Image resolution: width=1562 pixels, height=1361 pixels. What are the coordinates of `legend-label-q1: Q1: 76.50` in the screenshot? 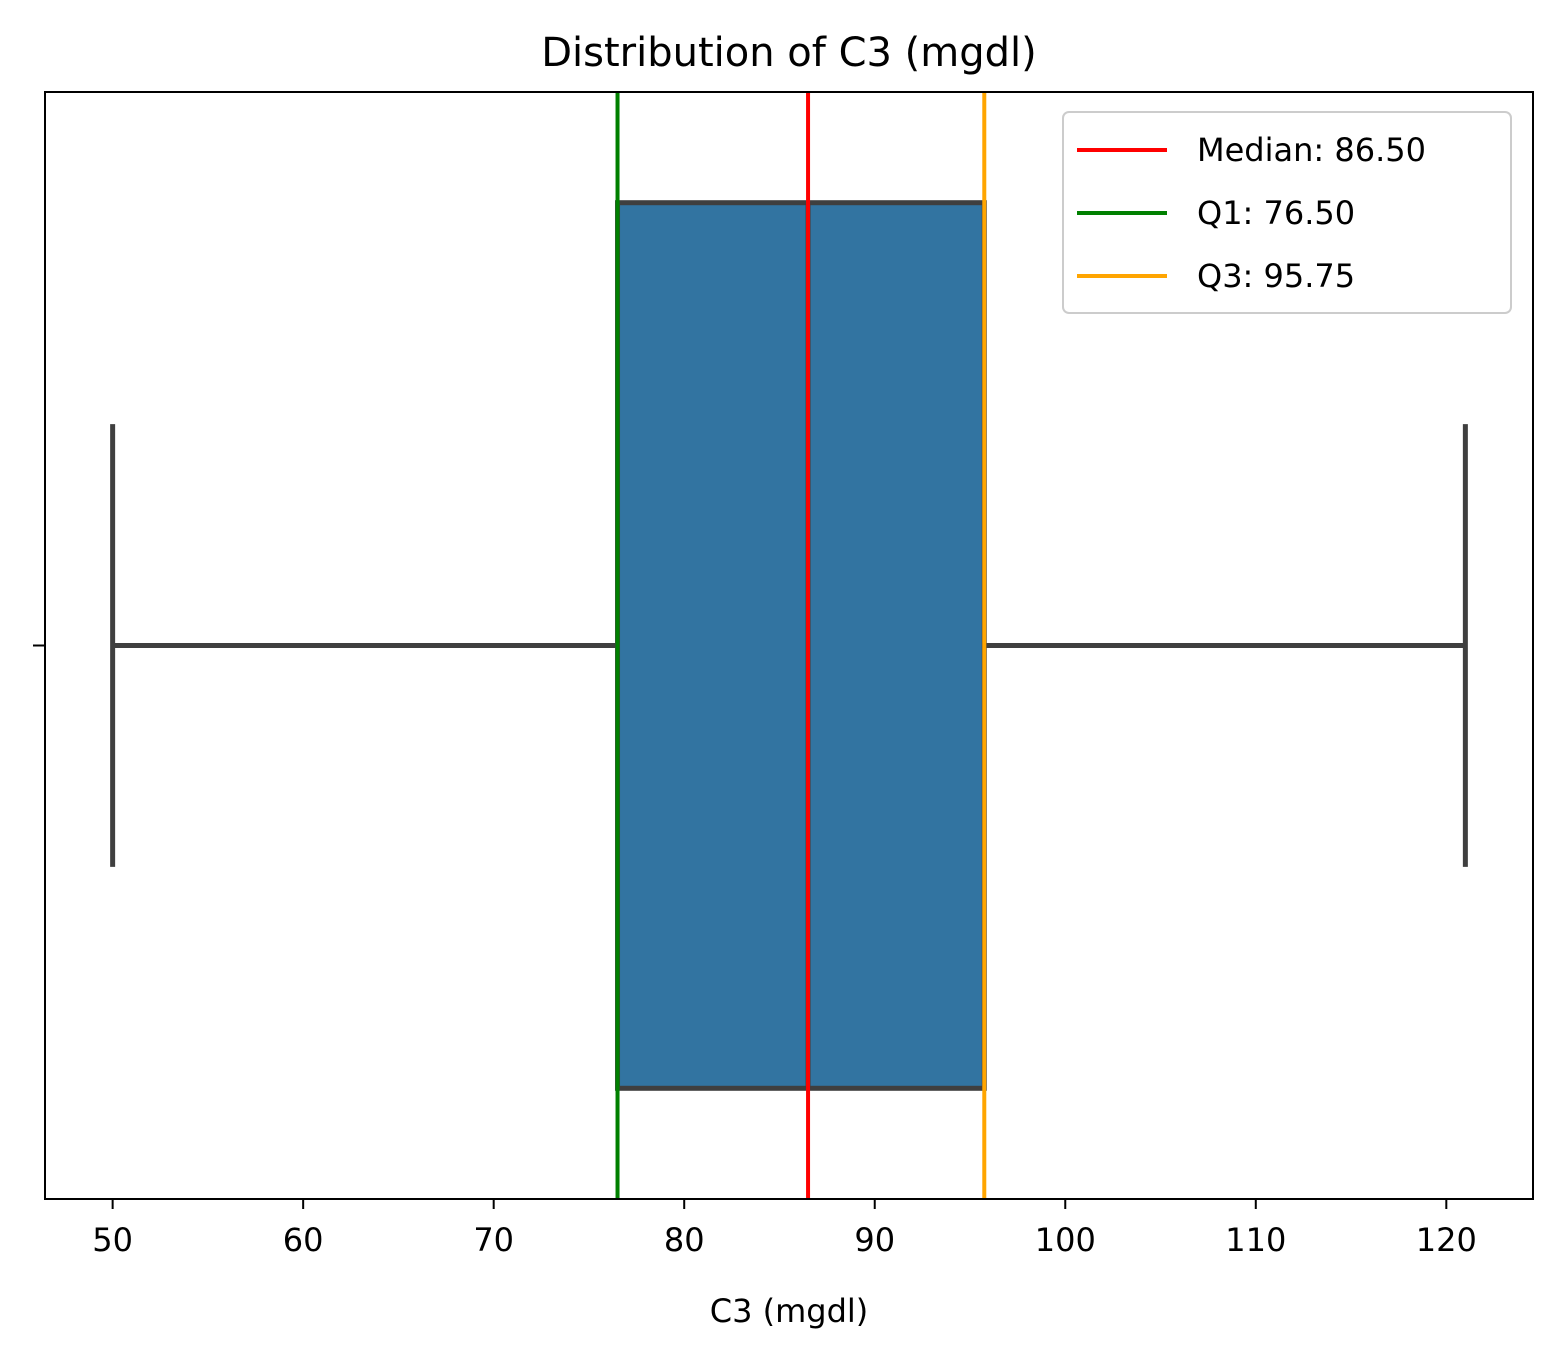 It's located at (1276, 213).